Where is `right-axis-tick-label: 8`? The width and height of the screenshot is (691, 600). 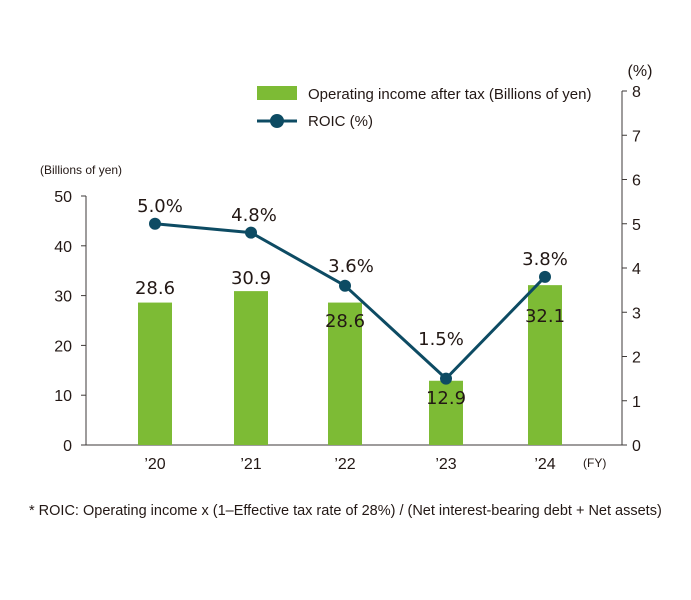
right-axis-tick-label: 8 is located at coordinates (636, 92).